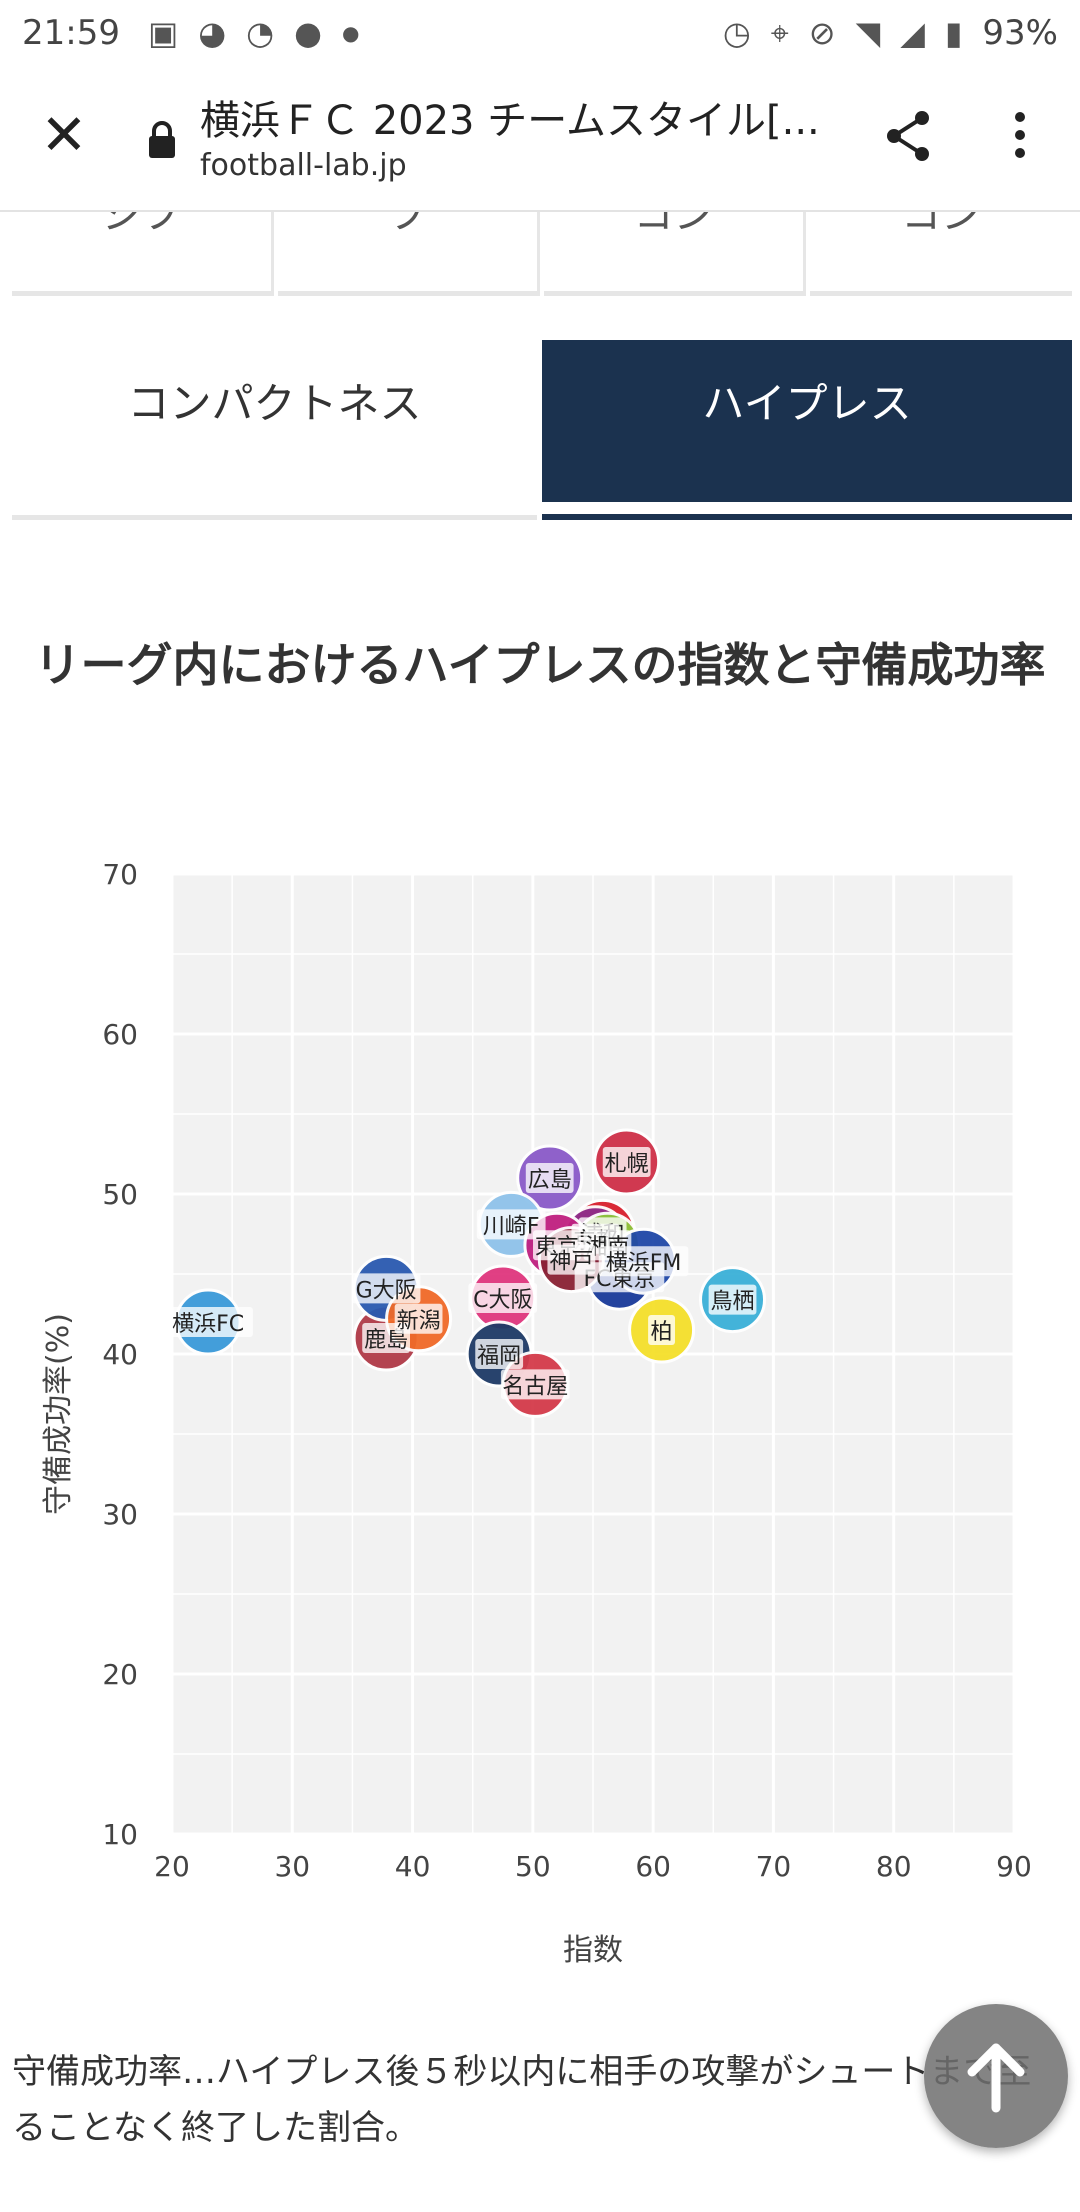  I want to click on share-icon, so click(908, 136).